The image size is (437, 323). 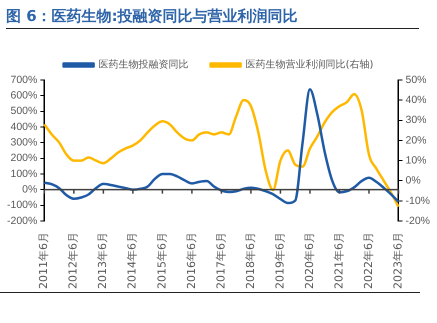 I want to click on y2-tick-label: 30%, so click(x=416, y=120).